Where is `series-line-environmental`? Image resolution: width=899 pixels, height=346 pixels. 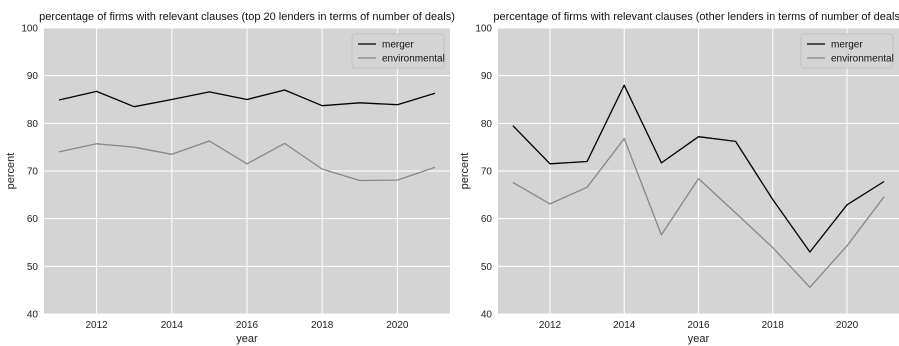 series-line-environmental is located at coordinates (247, 161).